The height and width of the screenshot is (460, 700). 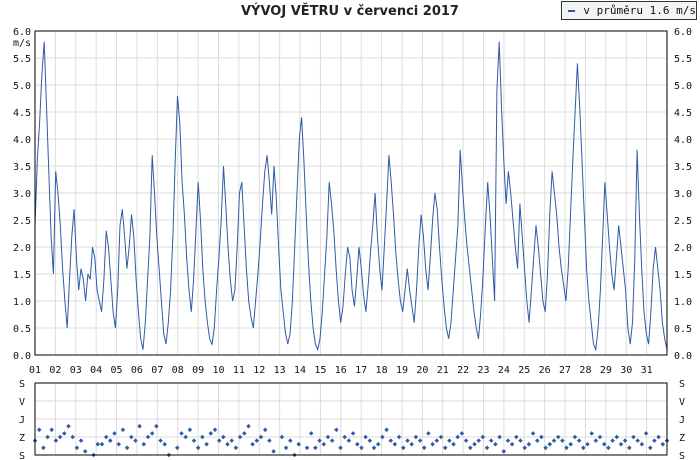 What do you see at coordinates (565, 370) in the screenshot?
I see `x-tick-label: 27` at bounding box center [565, 370].